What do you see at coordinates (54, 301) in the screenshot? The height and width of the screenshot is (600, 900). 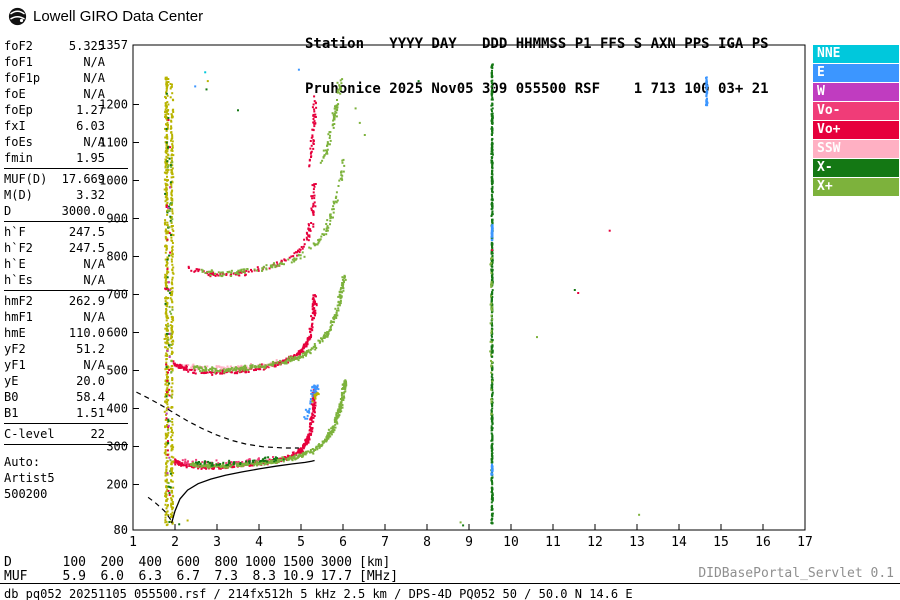 I see `param-row: hmF2 262.9` at bounding box center [54, 301].